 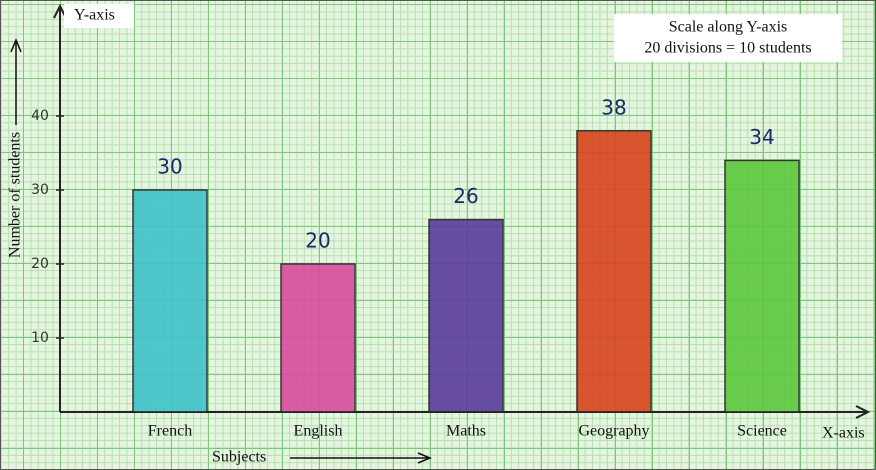 I want to click on x-tick-label: English, so click(x=318, y=431).